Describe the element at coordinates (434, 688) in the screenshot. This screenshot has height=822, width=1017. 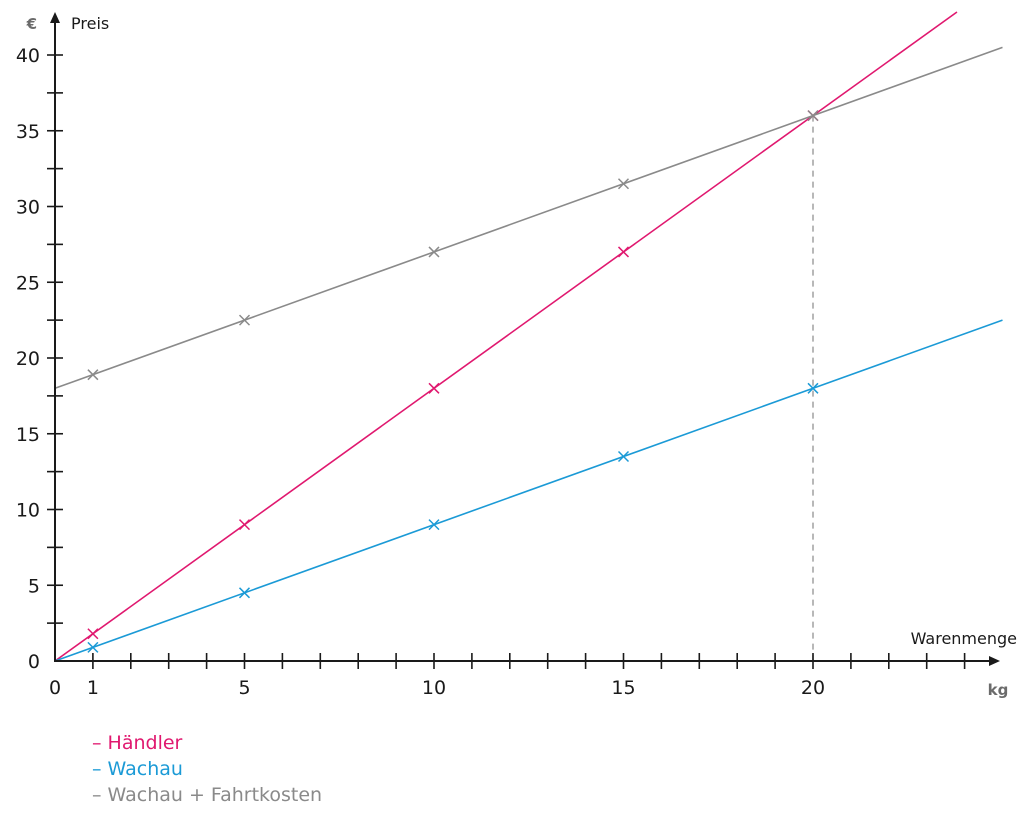
I see `x-tick-label: 10` at that location.